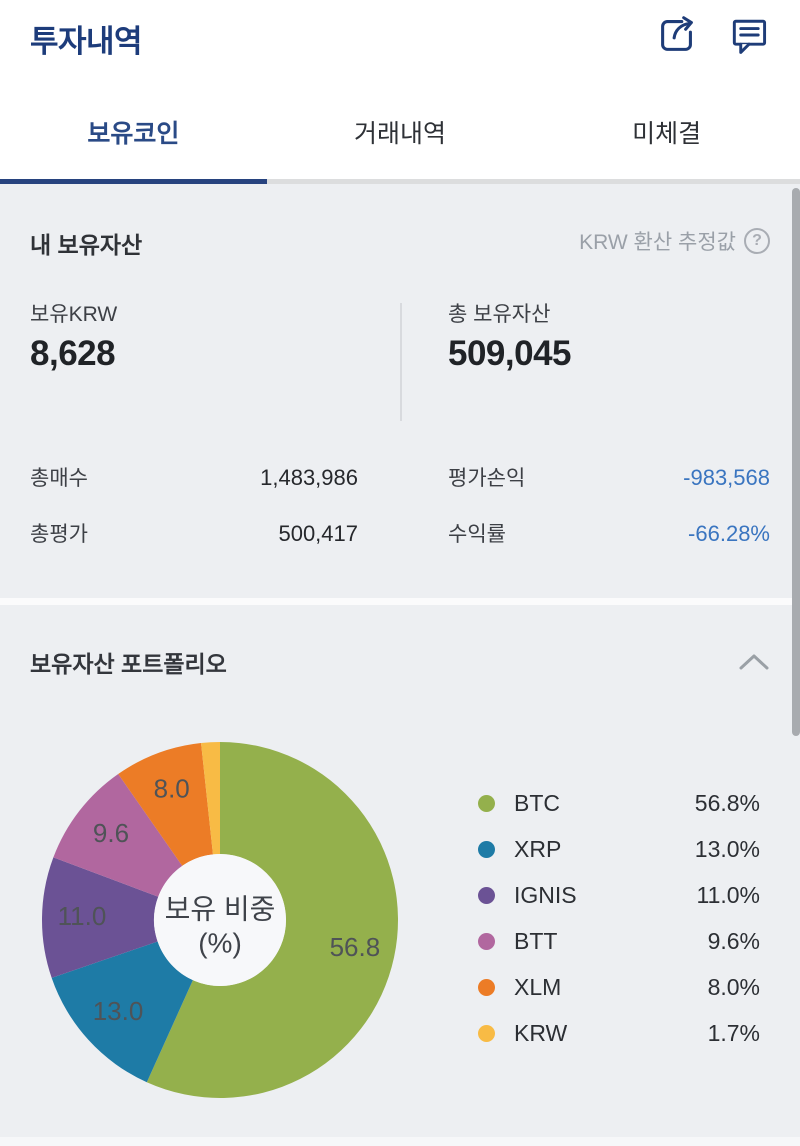 Image resolution: width=800 pixels, height=1146 pixels. Describe the element at coordinates (619, 987) in the screenshot. I see `legend-item-xlm: XLM 8.0%` at that location.